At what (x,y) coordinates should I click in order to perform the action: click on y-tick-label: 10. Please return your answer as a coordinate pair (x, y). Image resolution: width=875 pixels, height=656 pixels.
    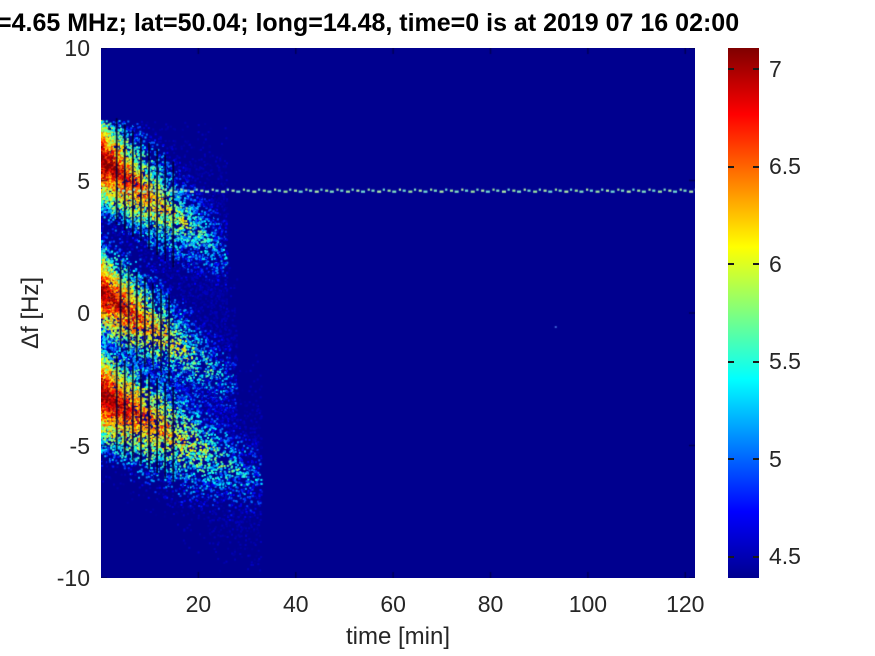
    Looking at the image, I should click on (77, 48).